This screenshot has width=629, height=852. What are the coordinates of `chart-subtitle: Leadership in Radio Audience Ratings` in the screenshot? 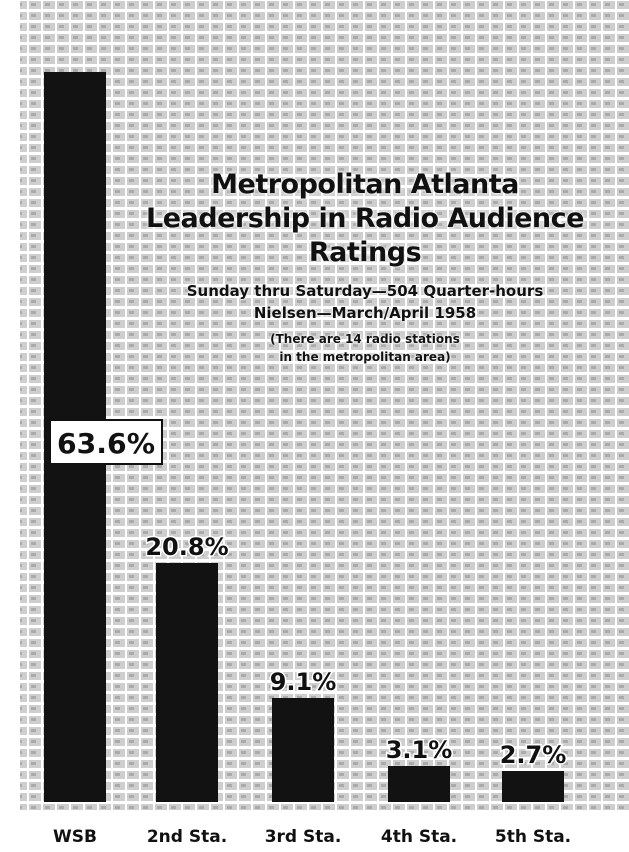 It's located at (365, 235).